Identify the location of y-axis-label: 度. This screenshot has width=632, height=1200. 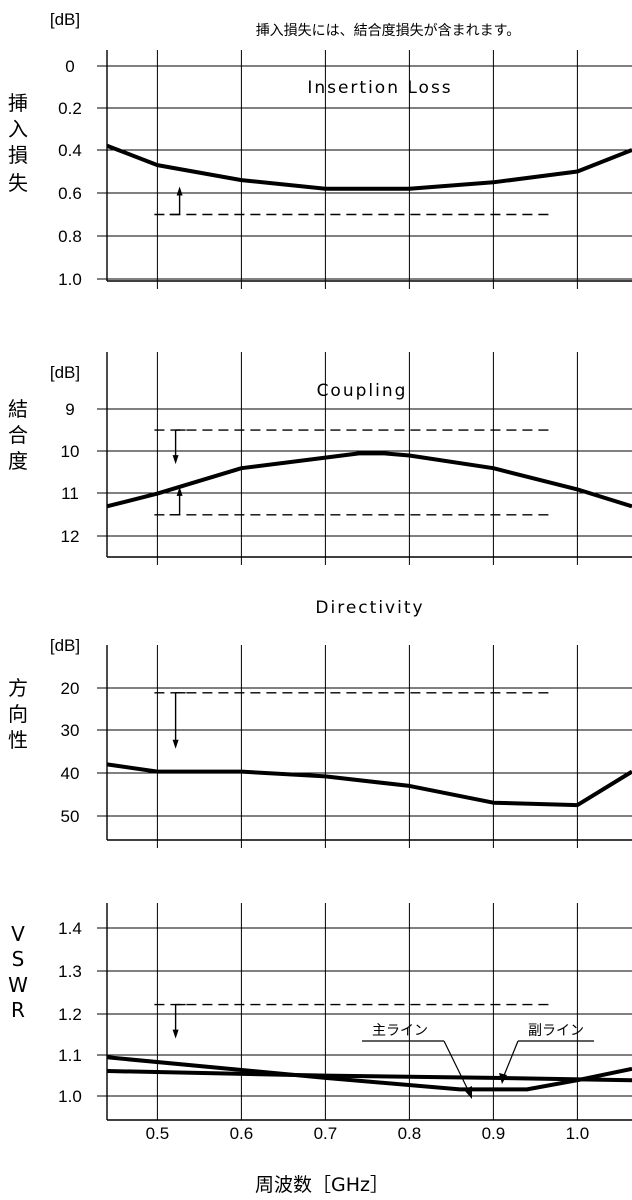
(18, 461).